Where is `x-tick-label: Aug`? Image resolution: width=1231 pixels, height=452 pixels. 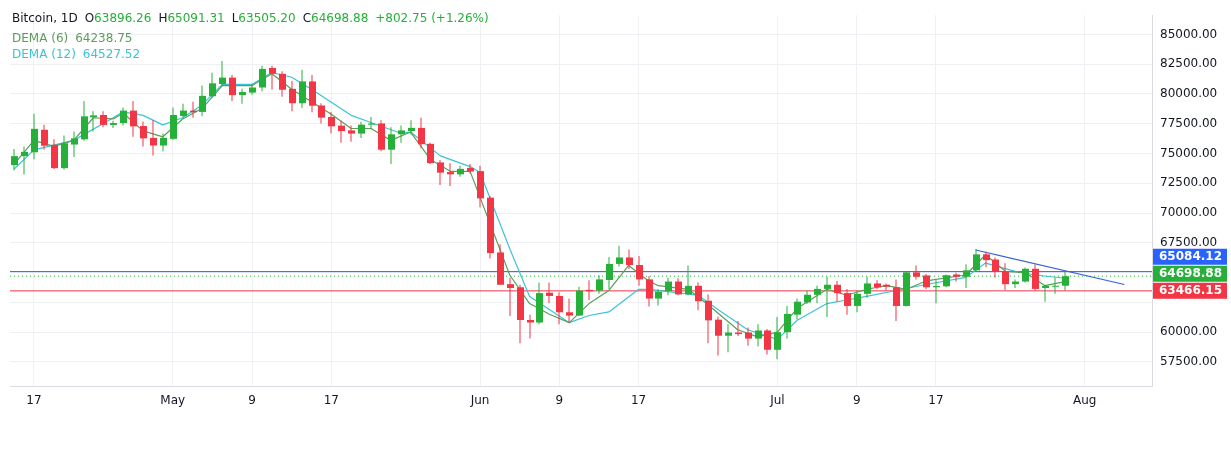
x-tick-label: Aug is located at coordinates (1084, 400).